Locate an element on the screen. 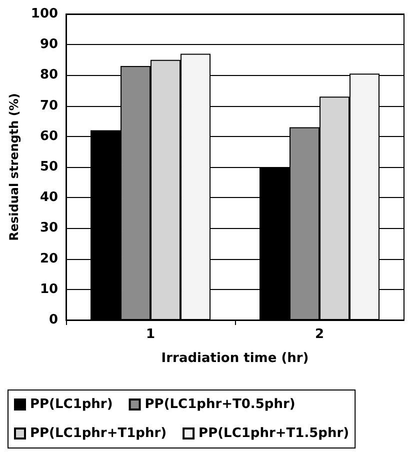 The image size is (412, 452). y-tick-label: 40 is located at coordinates (49, 198).